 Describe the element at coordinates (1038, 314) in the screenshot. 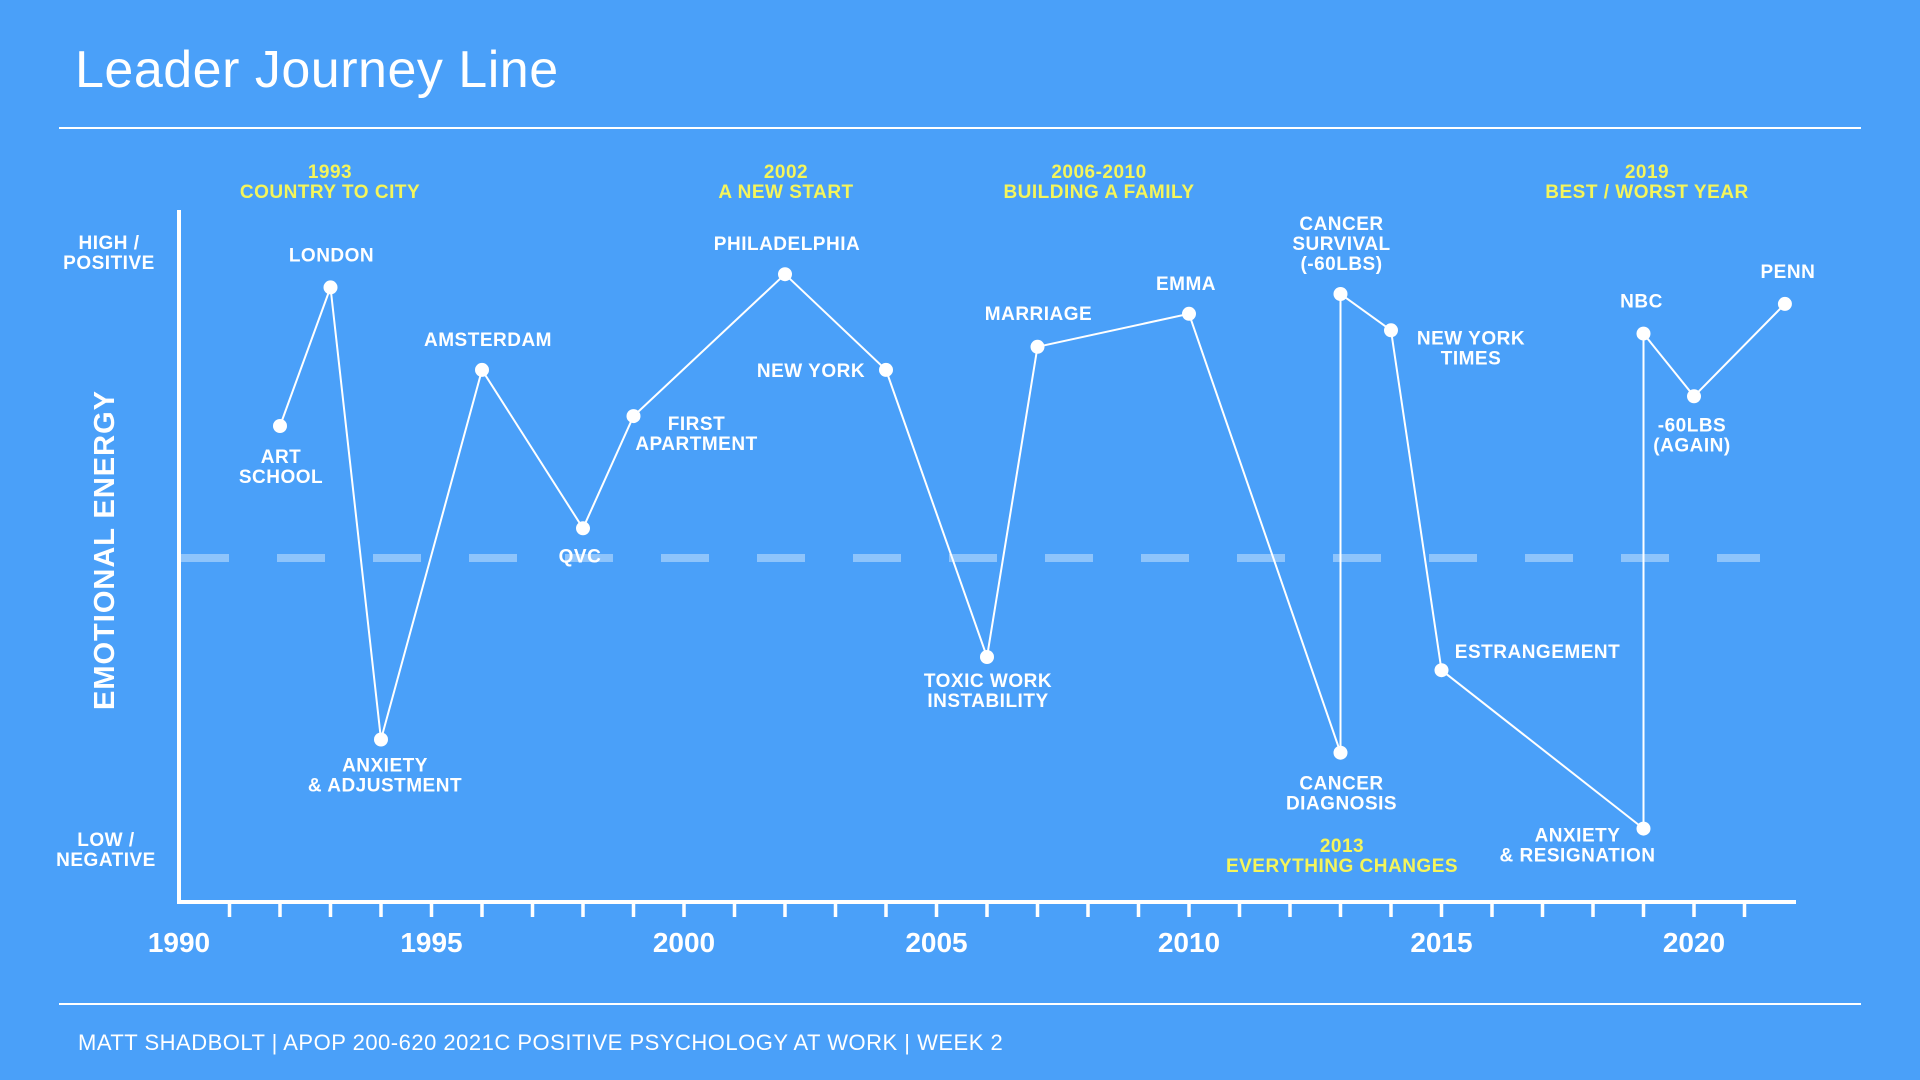

I see `point-label: MARRIAGE` at that location.